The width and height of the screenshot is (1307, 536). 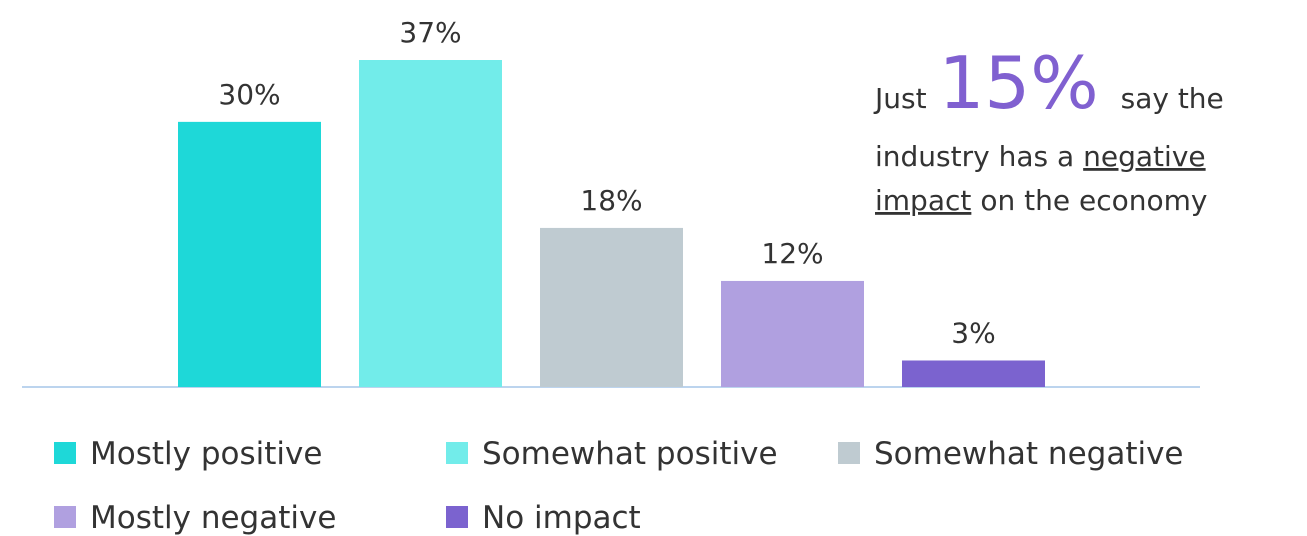 What do you see at coordinates (1029, 454) in the screenshot?
I see `legend-label: Somewhat negative` at bounding box center [1029, 454].